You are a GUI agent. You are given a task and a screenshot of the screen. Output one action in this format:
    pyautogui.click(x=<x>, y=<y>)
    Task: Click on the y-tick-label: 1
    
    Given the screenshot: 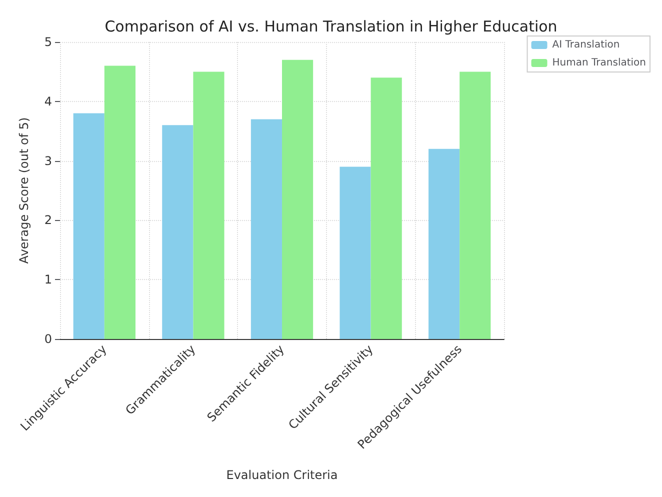 What is the action you would take?
    pyautogui.click(x=48, y=279)
    